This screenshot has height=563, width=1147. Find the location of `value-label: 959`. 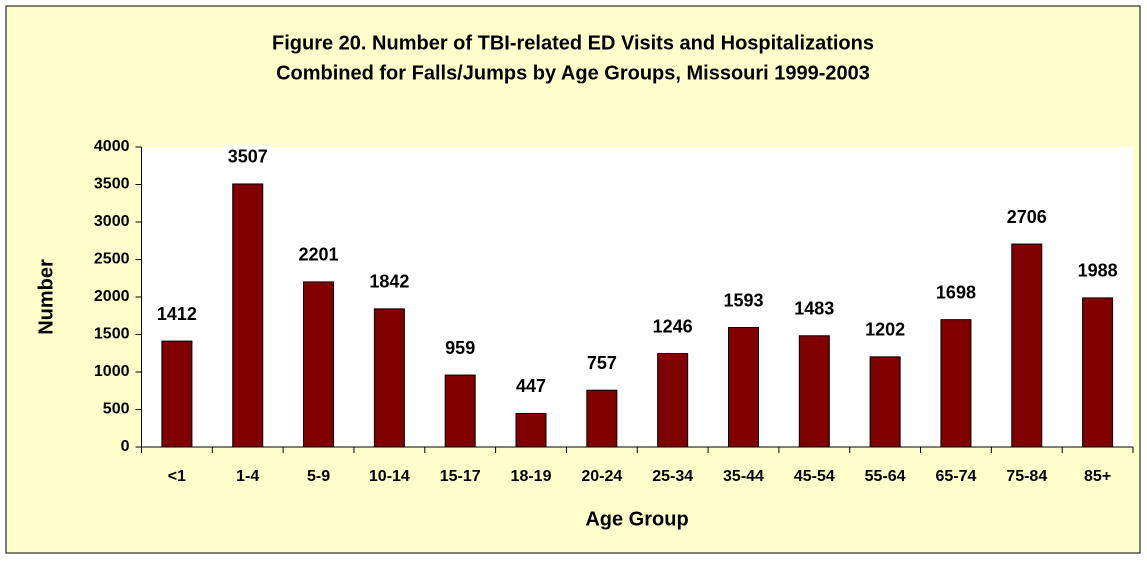

value-label: 959 is located at coordinates (460, 348).